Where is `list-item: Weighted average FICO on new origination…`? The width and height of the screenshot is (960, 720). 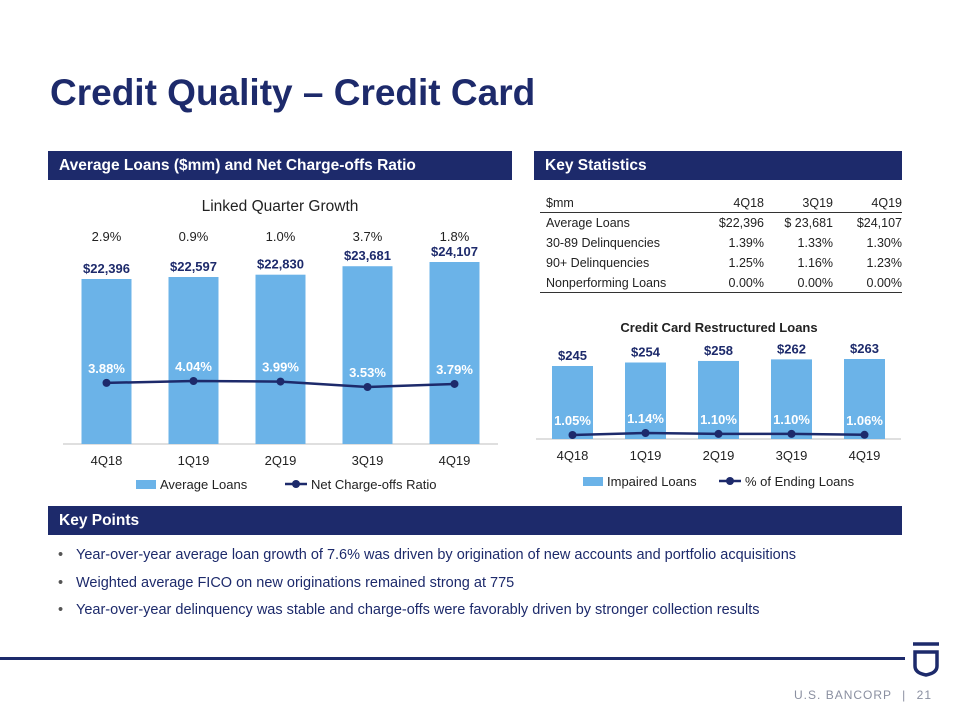 list-item: Weighted average FICO on new origination… is located at coordinates (483, 587).